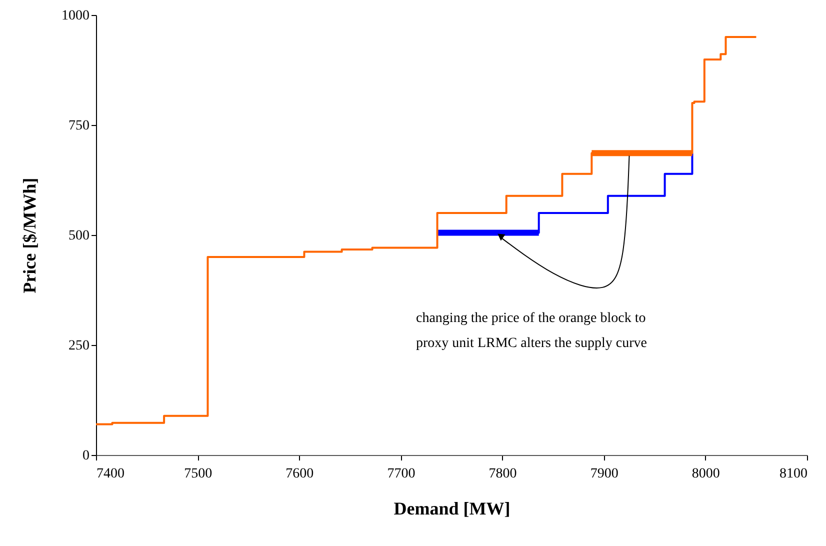 The image size is (826, 546). Describe the element at coordinates (198, 474) in the screenshot. I see `x-tick-label: 7500` at that location.